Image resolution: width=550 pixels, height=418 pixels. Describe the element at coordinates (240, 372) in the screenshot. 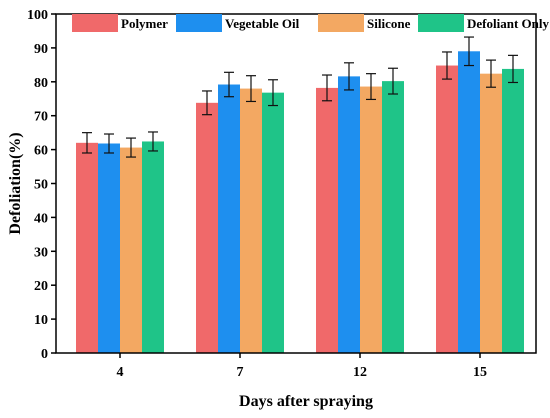

I see `x-tick-label: 7` at that location.